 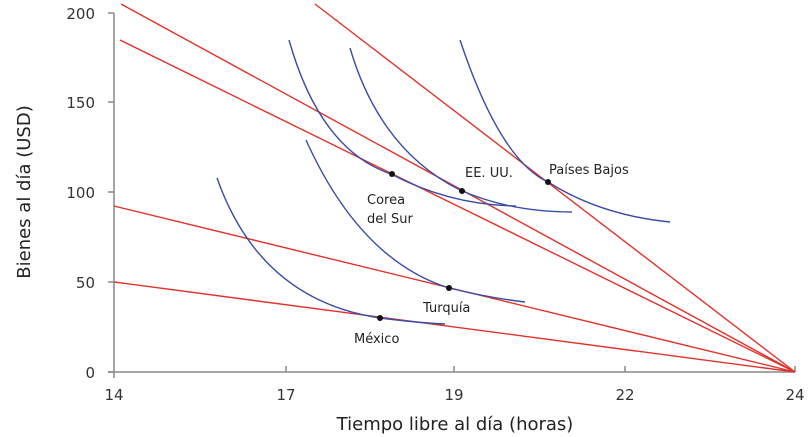 What do you see at coordinates (462, 191) in the screenshot?
I see `point-eeuu` at bounding box center [462, 191].